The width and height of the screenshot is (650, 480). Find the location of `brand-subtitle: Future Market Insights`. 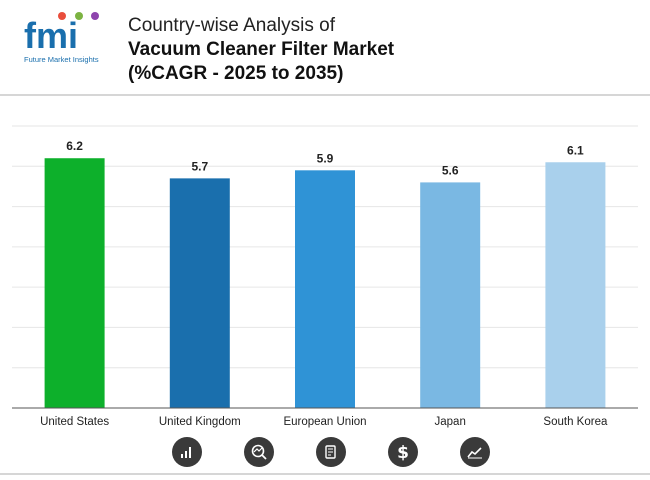

brand-subtitle: Future Market Insights is located at coordinates (61, 59).